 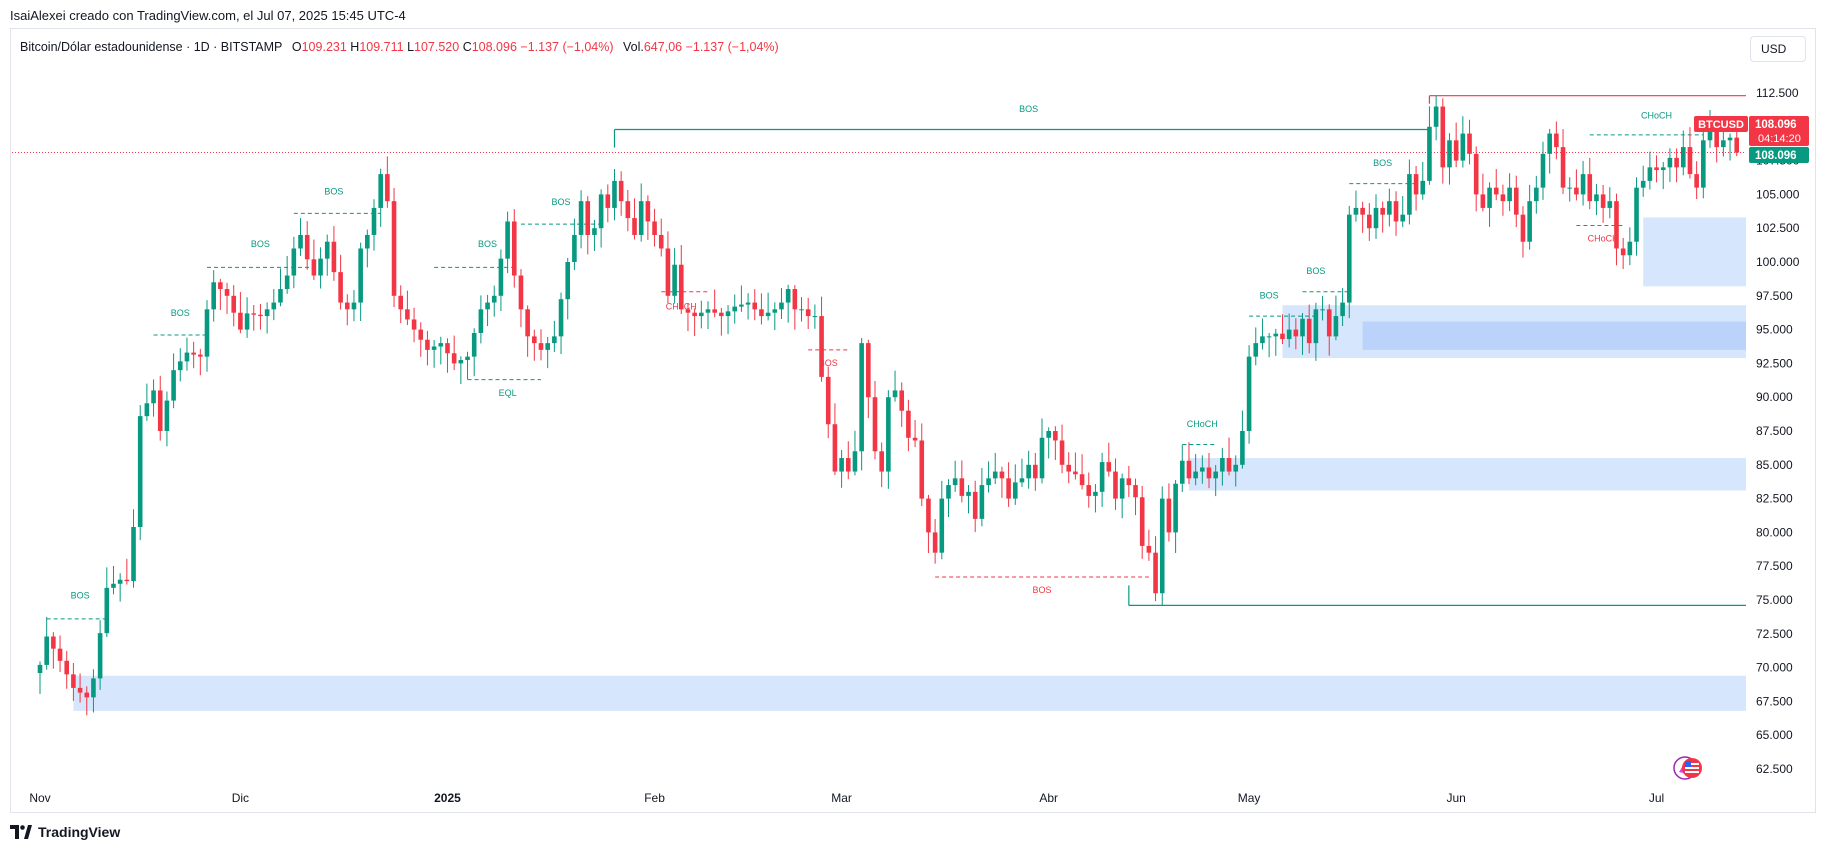 I want to click on time-axis-label: May, so click(x=1249, y=798).